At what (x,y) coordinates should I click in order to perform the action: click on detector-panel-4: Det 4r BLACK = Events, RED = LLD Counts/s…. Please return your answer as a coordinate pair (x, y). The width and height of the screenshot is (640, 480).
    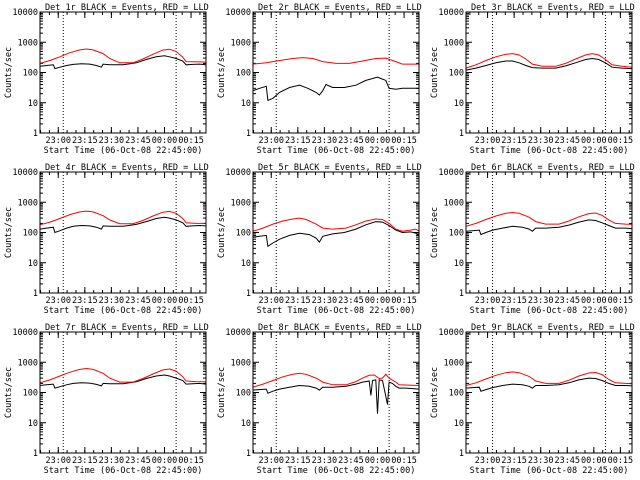
    Looking at the image, I should click on (106, 239).